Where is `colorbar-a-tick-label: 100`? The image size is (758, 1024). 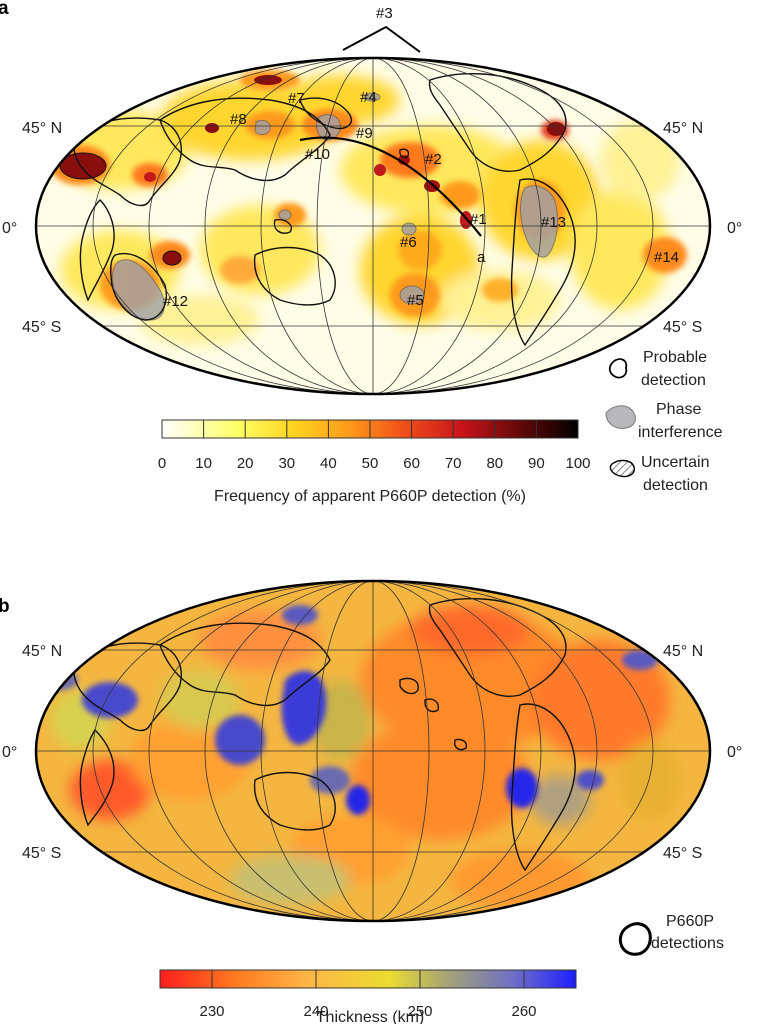
colorbar-a-tick-label: 100 is located at coordinates (577, 463).